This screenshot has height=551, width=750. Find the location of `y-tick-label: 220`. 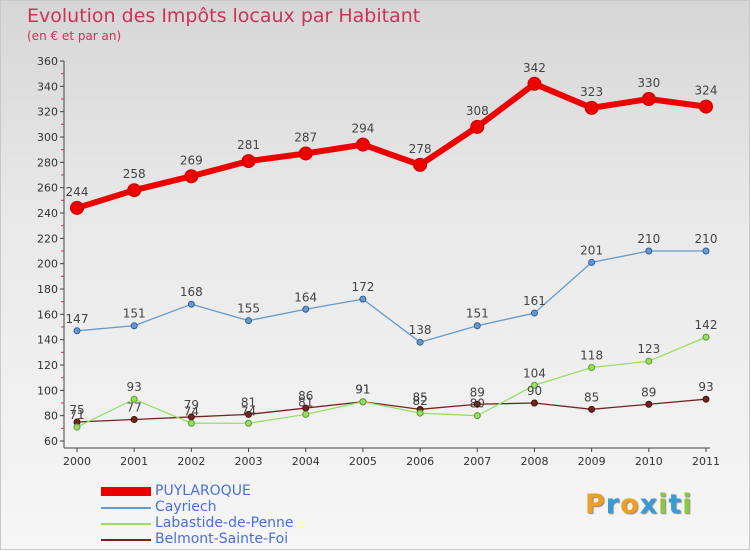

y-tick-label: 220 is located at coordinates (47, 238).